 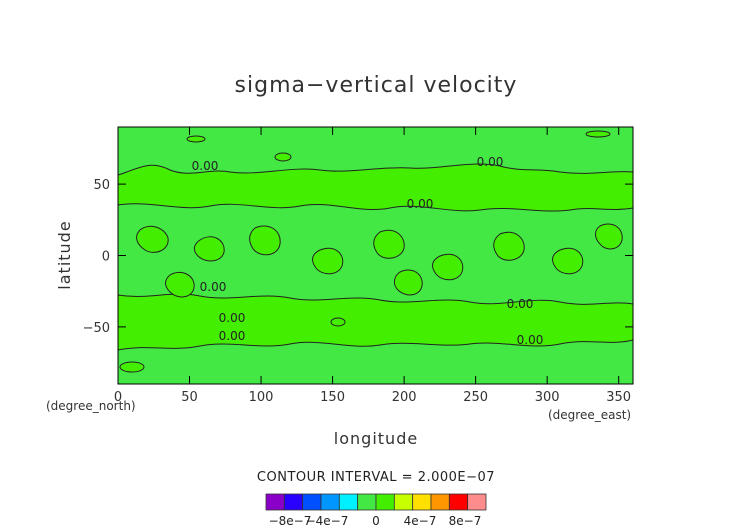 I want to click on x-tick-label: 100, so click(x=261, y=397).